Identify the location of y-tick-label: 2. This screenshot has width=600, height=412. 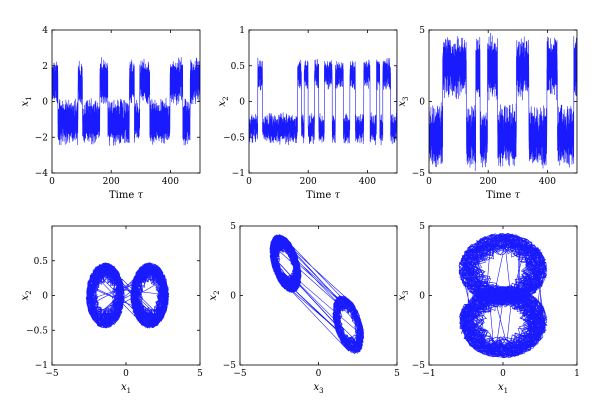
(45, 67).